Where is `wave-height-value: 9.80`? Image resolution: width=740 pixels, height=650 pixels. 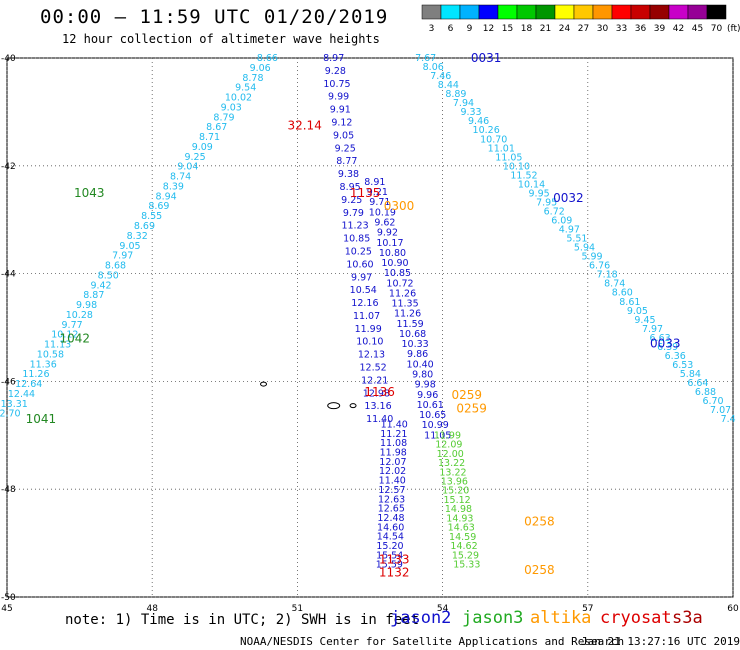
wave-height-value: 9.80 is located at coordinates (422, 375).